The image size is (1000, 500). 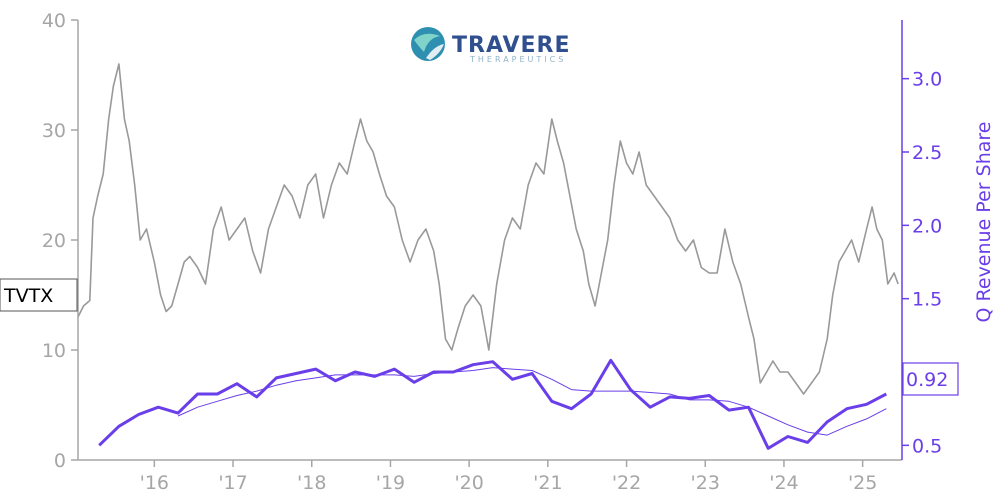 I want to click on last-value-label: 0.92, so click(x=927, y=380).